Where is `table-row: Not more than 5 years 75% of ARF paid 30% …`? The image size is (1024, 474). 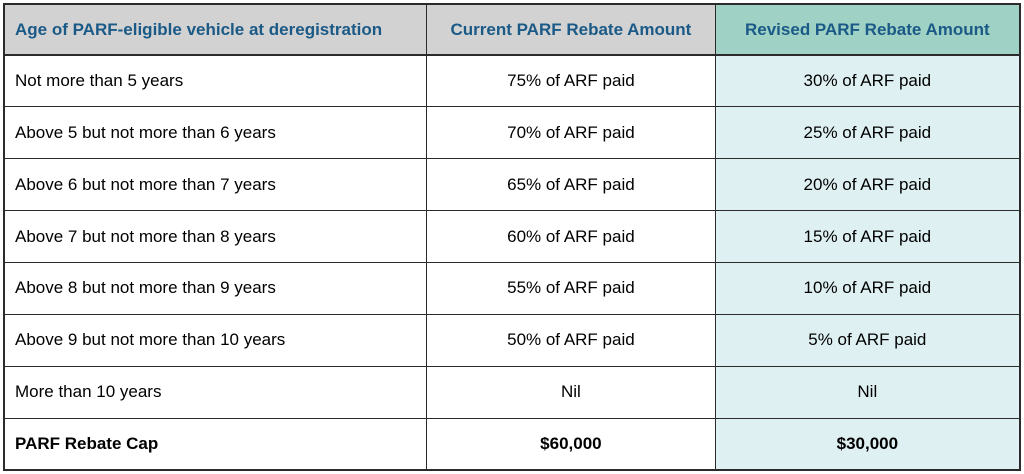 table-row: Not more than 5 years 75% of ARF paid 30% … is located at coordinates (512, 81).